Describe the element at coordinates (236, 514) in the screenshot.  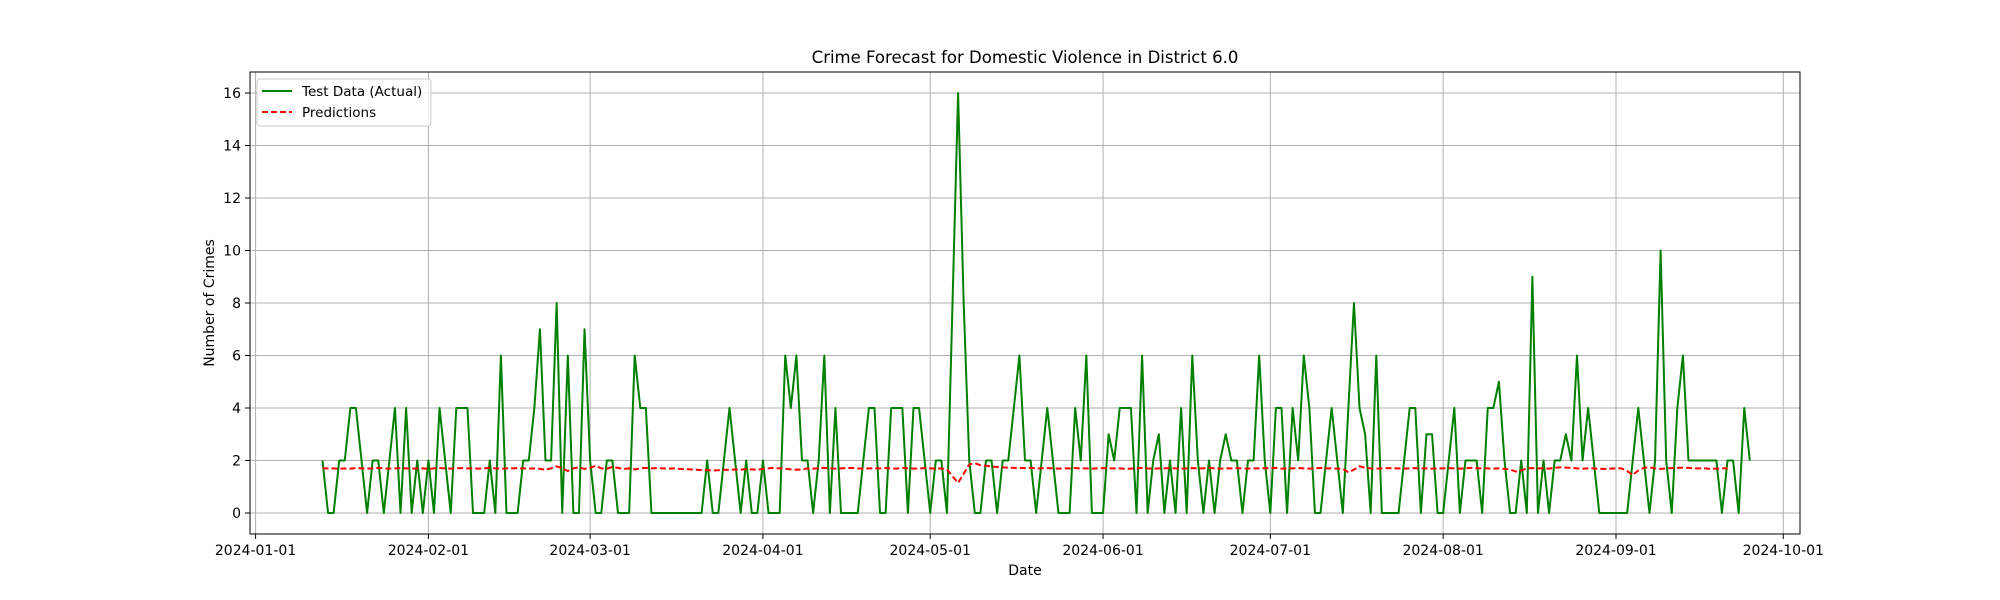
I see `y-tick-label: 0` at that location.